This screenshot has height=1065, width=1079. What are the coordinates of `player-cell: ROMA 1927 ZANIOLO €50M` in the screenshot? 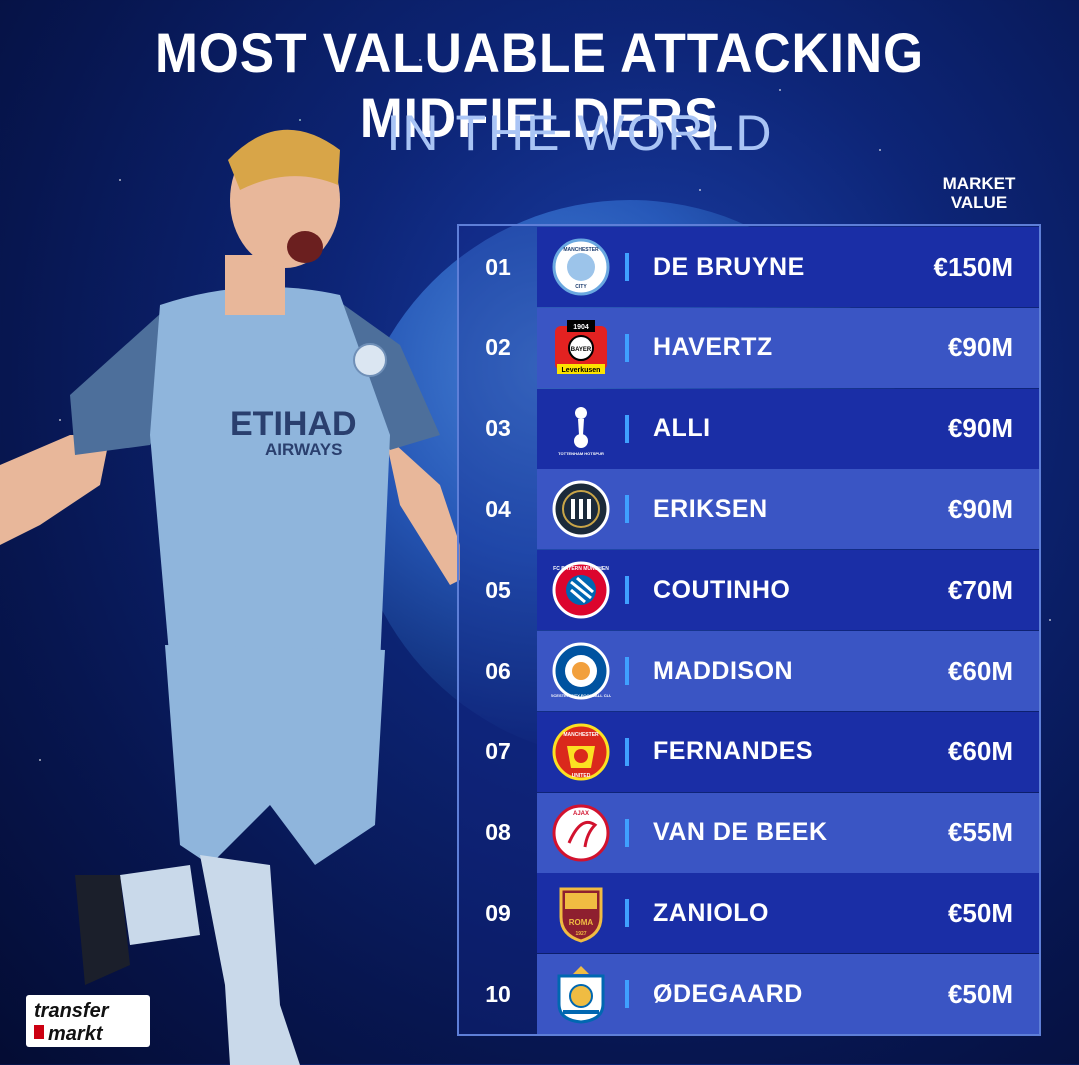 It's located at (788, 913).